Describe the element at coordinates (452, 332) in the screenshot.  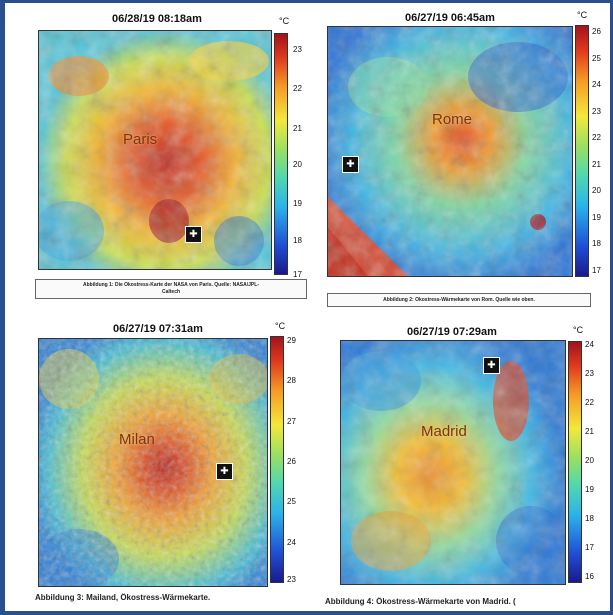
I see `timestamp: 06/27/19 07:29am` at that location.